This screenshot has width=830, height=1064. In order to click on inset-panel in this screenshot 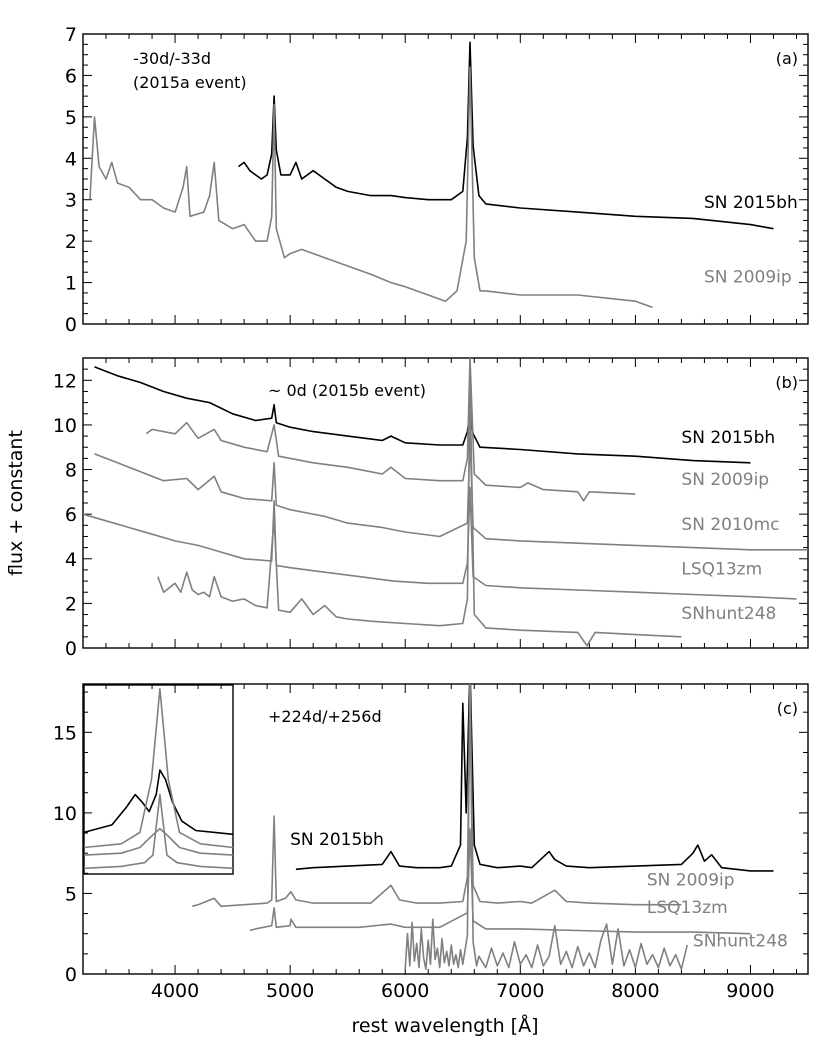, I will do `click(158, 779)`.